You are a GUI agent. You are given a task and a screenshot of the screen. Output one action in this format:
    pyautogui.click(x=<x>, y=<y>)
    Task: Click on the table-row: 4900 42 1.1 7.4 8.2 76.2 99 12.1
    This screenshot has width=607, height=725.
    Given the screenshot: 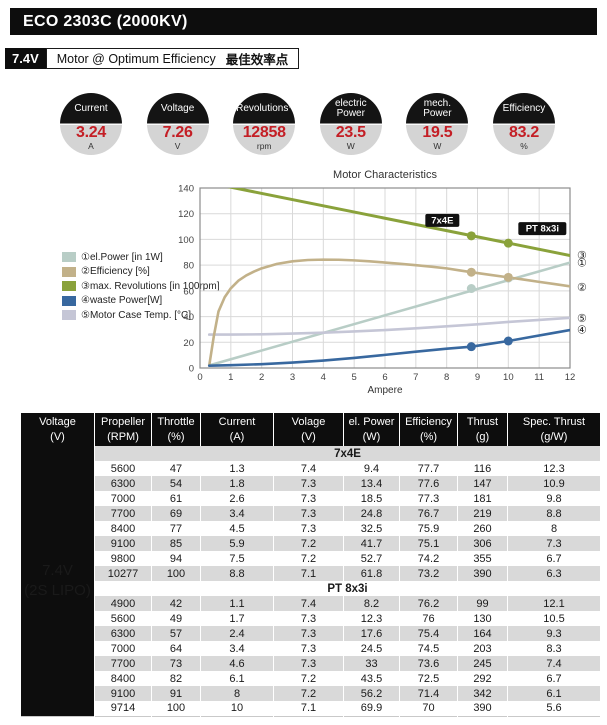 What is the action you would take?
    pyautogui.click(x=311, y=603)
    